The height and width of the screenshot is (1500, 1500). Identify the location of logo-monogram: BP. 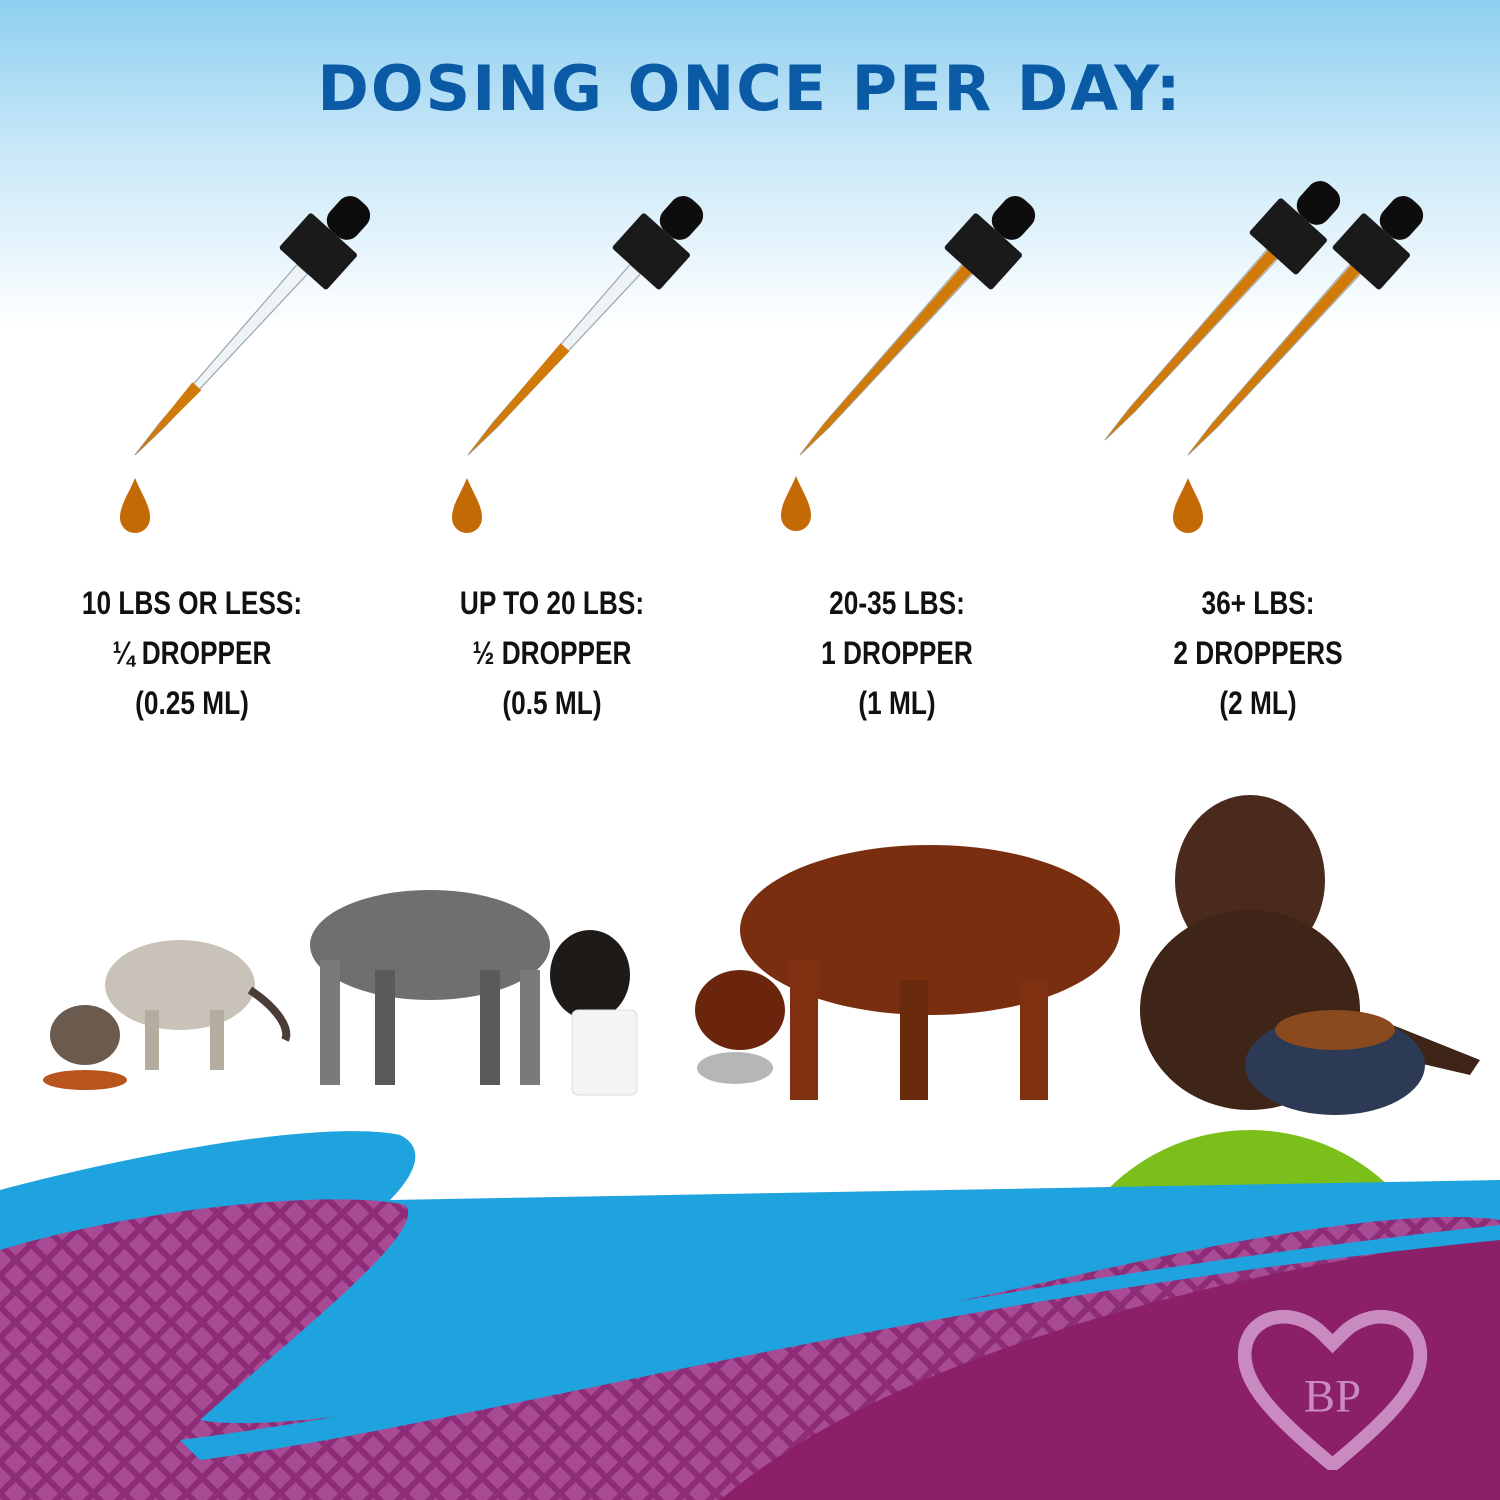
(1332, 1397).